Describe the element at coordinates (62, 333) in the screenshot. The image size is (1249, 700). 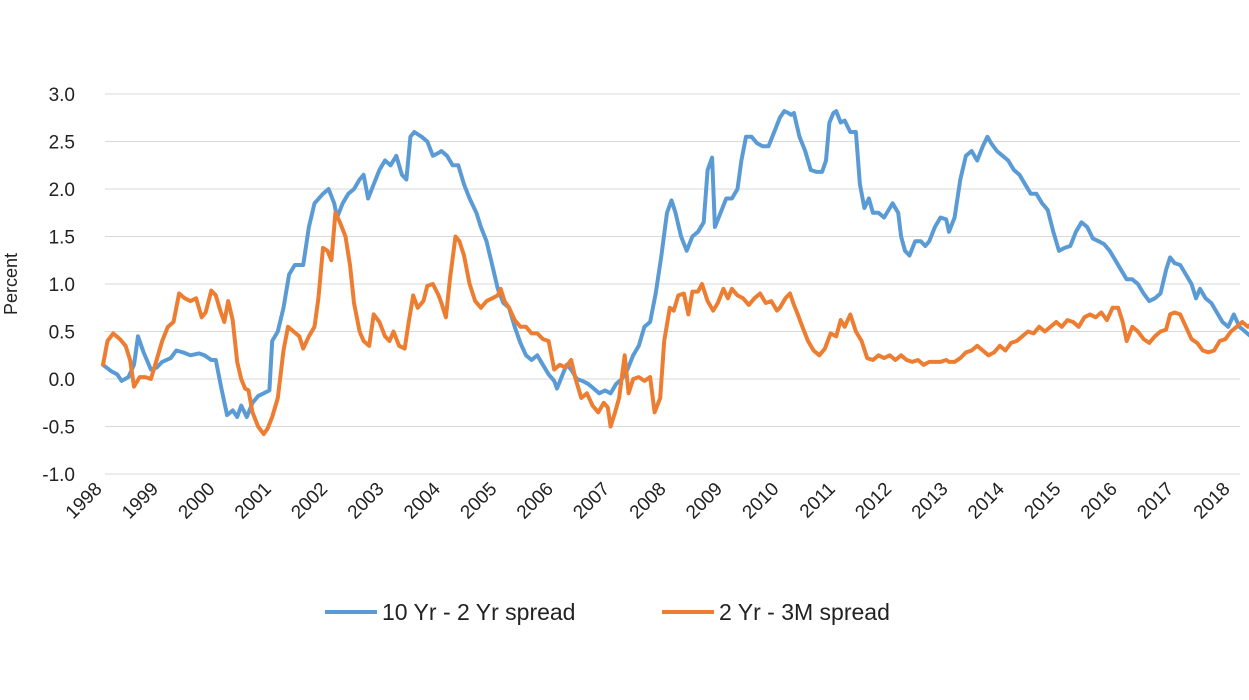
I see `y-tick-label: 0.5` at that location.